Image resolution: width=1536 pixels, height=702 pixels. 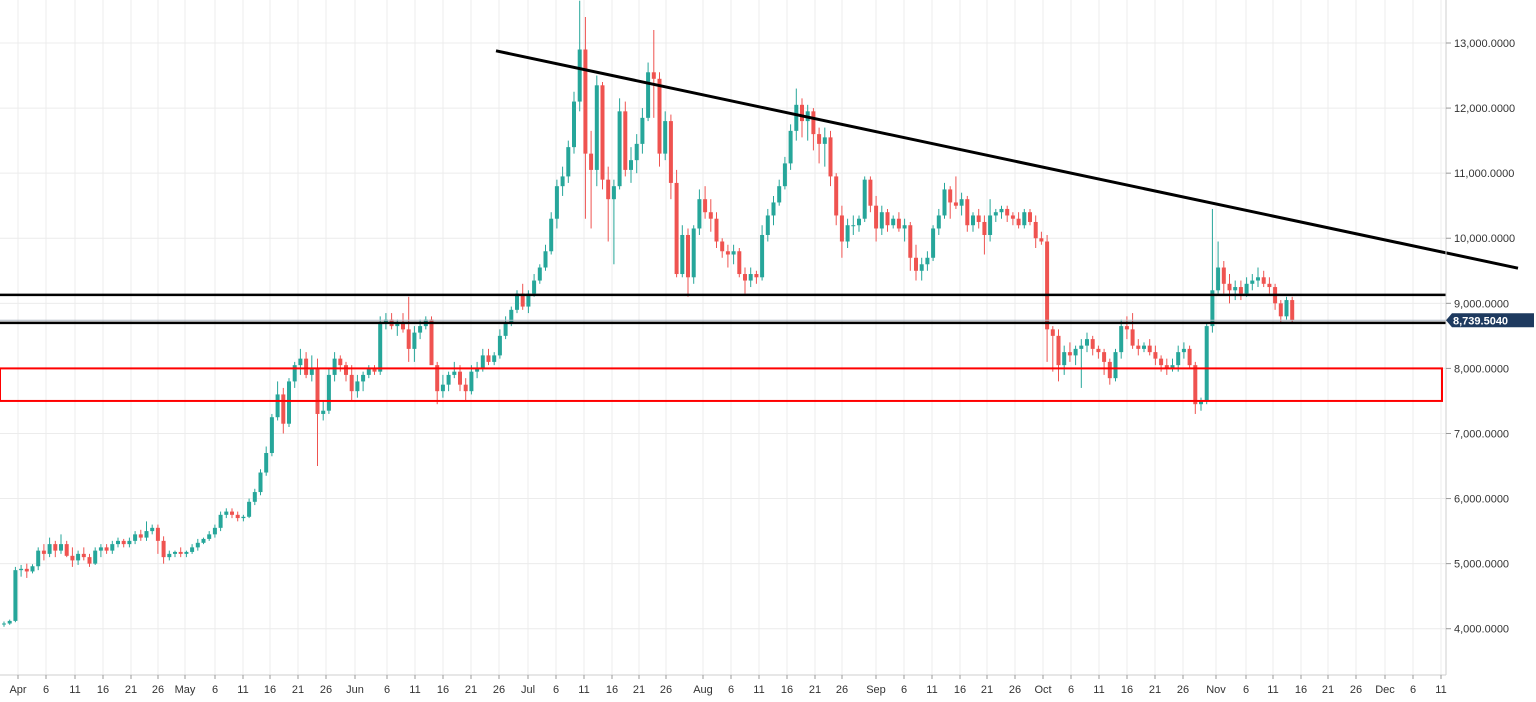 I want to click on x-tick-label: 16, so click(x=1301, y=690).